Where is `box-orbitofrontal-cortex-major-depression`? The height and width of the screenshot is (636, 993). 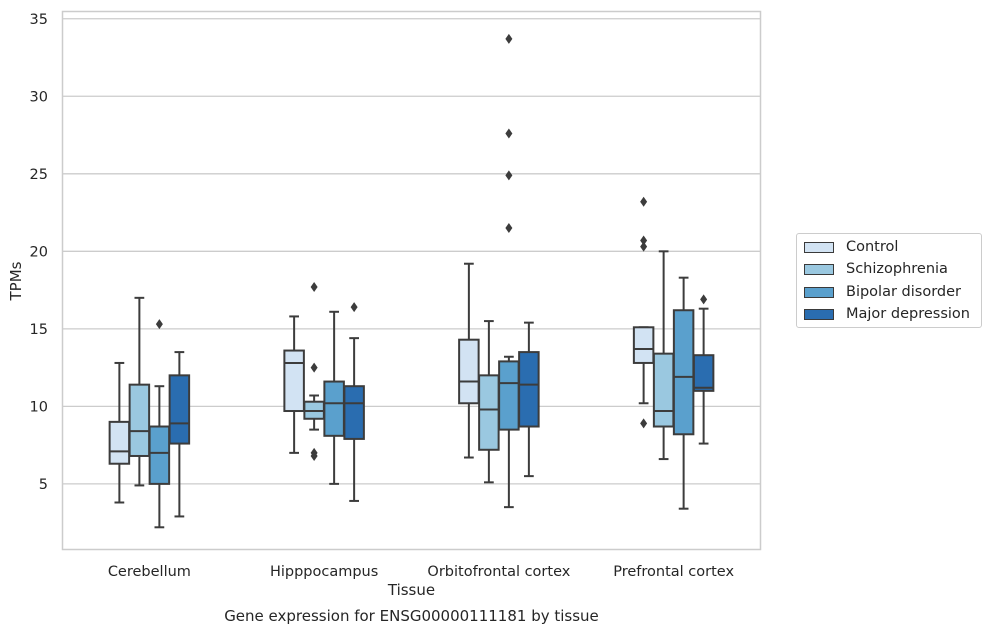
box-orbitofrontal-cortex-major-depression is located at coordinates (529, 399).